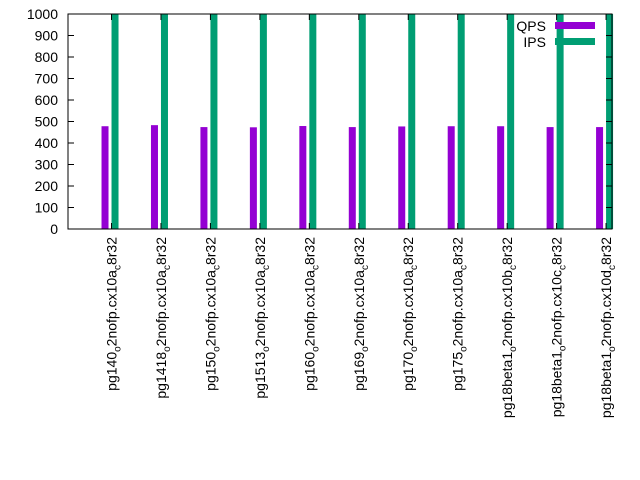 This screenshot has width=640, height=480. I want to click on x-category-label-part: pg1513, so click(260, 375).